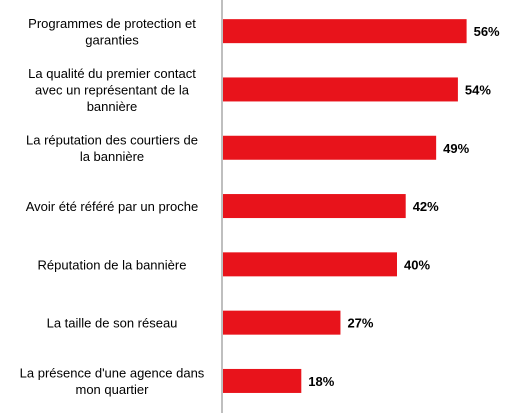  I want to click on value-label-1: 56%, so click(487, 31).